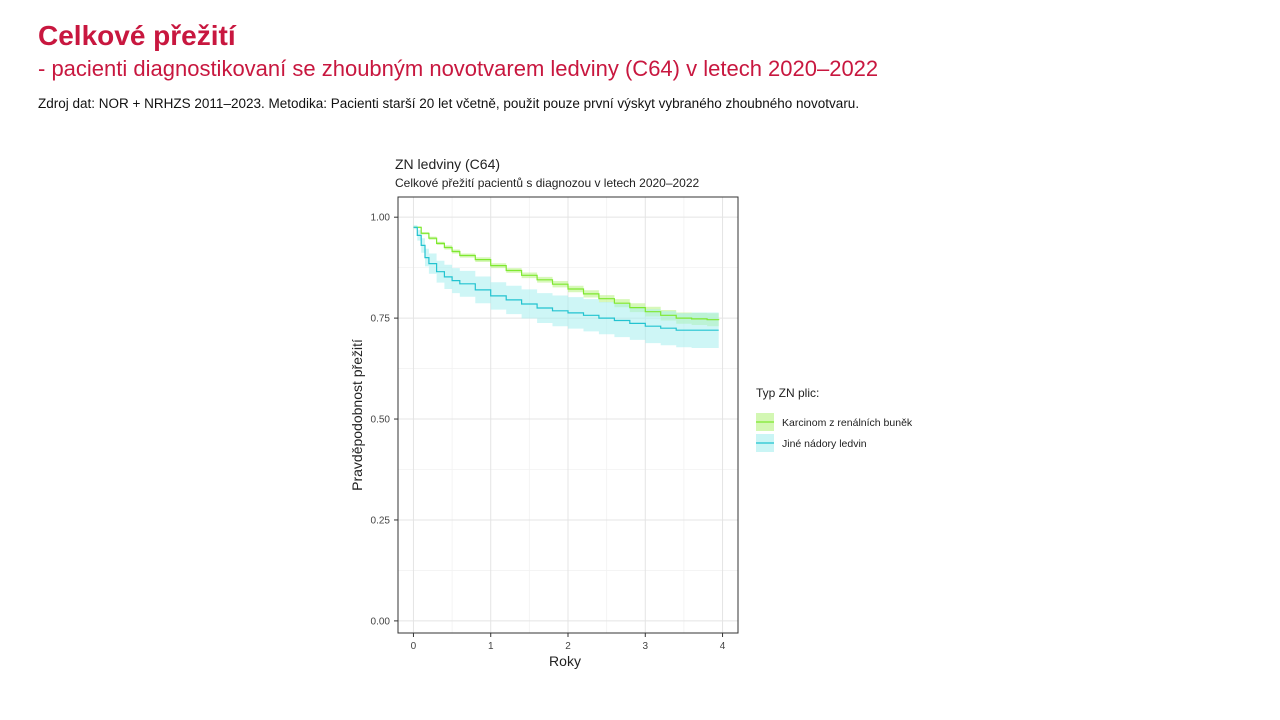  Describe the element at coordinates (645, 646) in the screenshot. I see `x-tick-label: 3` at that location.